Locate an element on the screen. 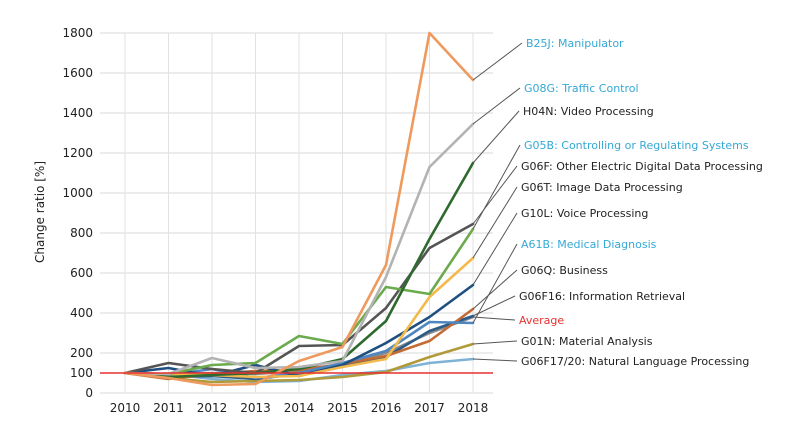  label-leader-lines is located at coordinates (497, 202).